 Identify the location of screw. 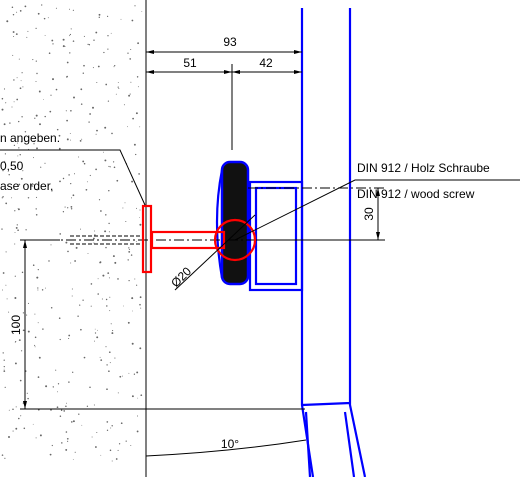
(143, 239).